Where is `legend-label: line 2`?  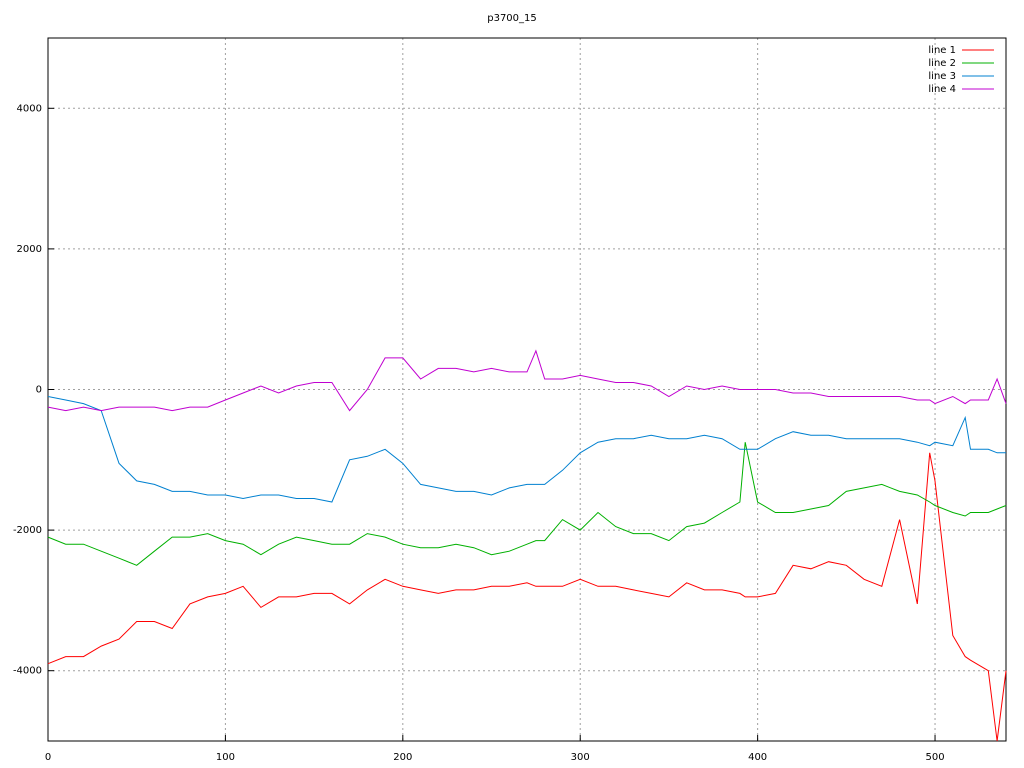
legend-label: line 2 is located at coordinates (942, 63).